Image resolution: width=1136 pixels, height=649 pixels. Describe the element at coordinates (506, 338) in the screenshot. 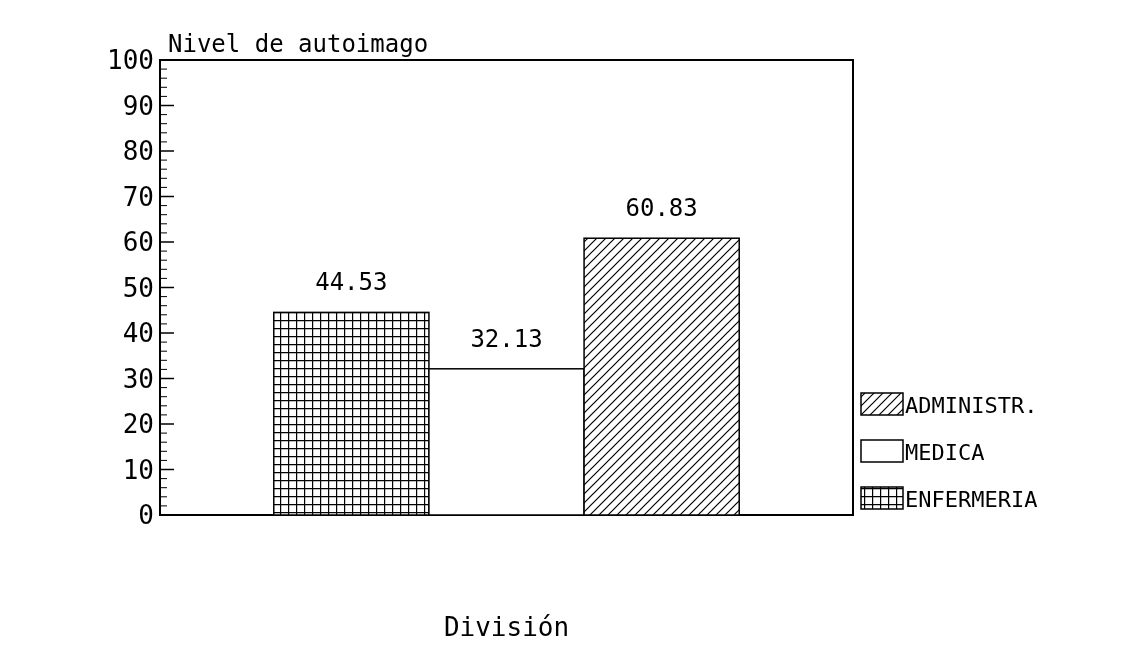

I see `data-label: 32.13` at that location.